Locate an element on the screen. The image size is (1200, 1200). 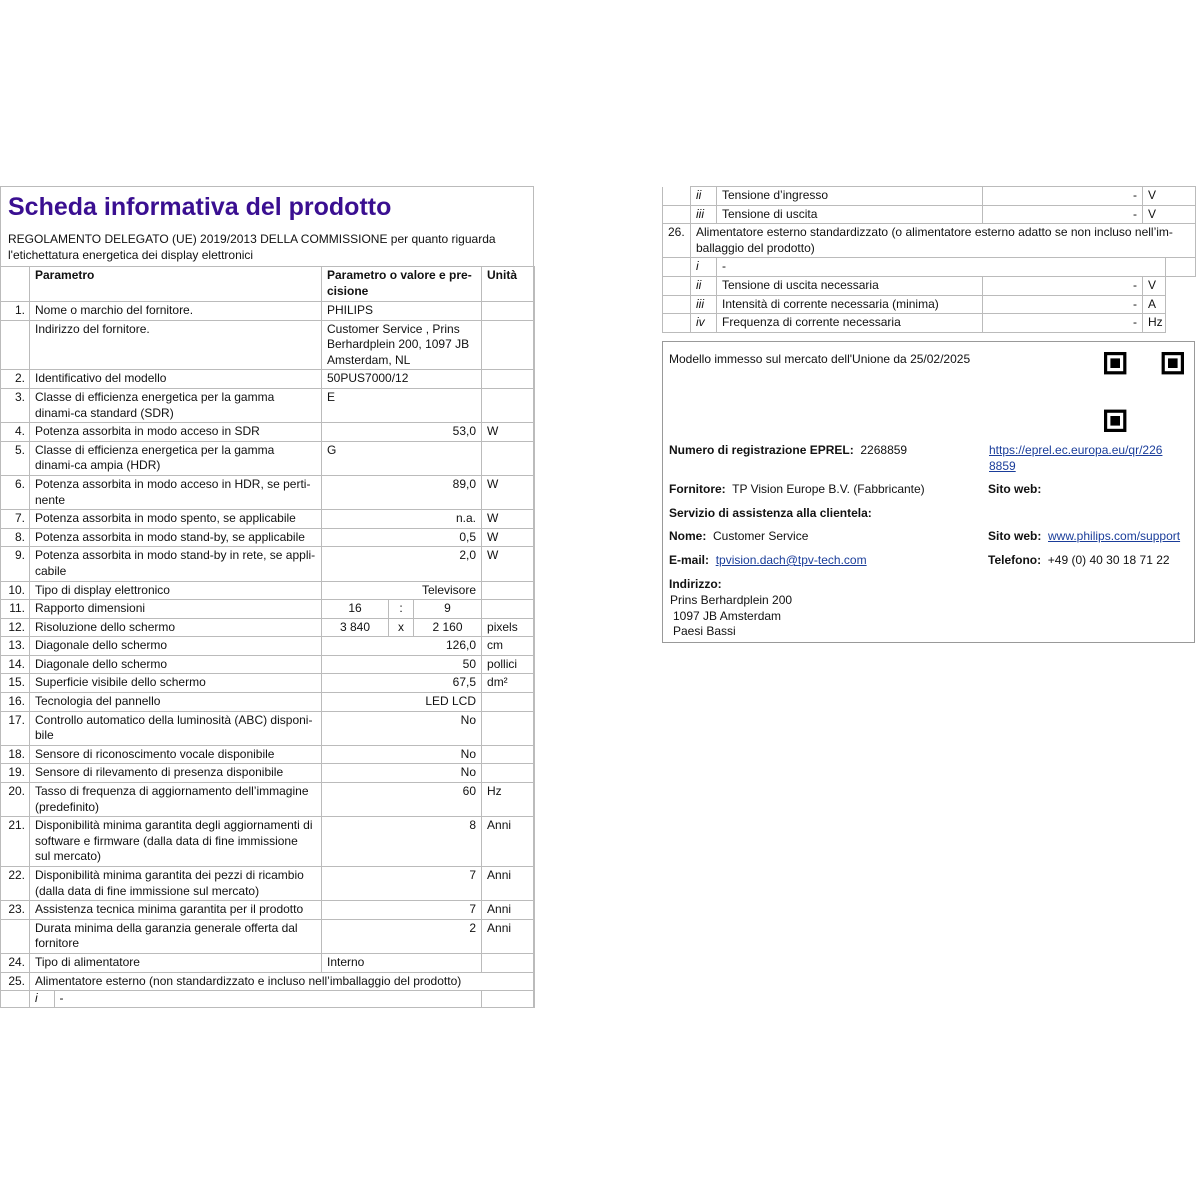
row-pad is located at coordinates (1181, 323).